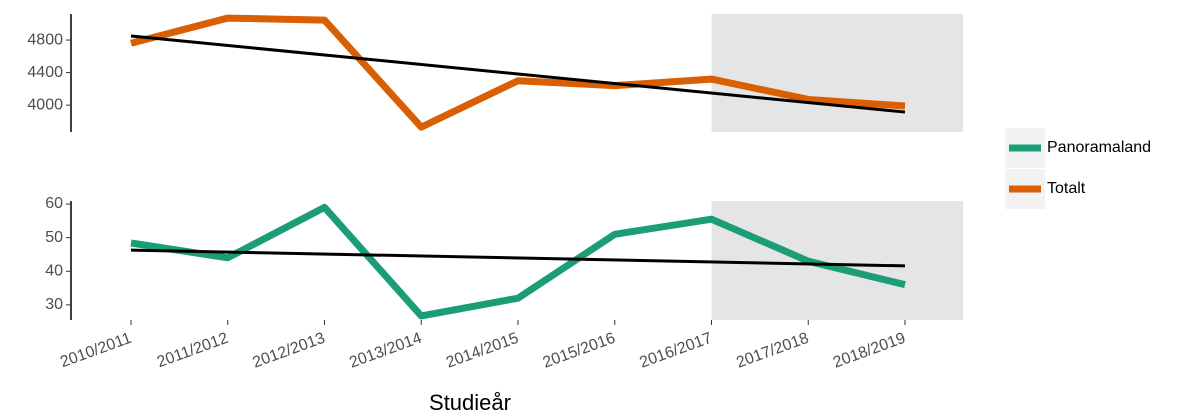 The width and height of the screenshot is (1184, 417). Describe the element at coordinates (482, 351) in the screenshot. I see `x-tick-label: 2014/2015` at that location.